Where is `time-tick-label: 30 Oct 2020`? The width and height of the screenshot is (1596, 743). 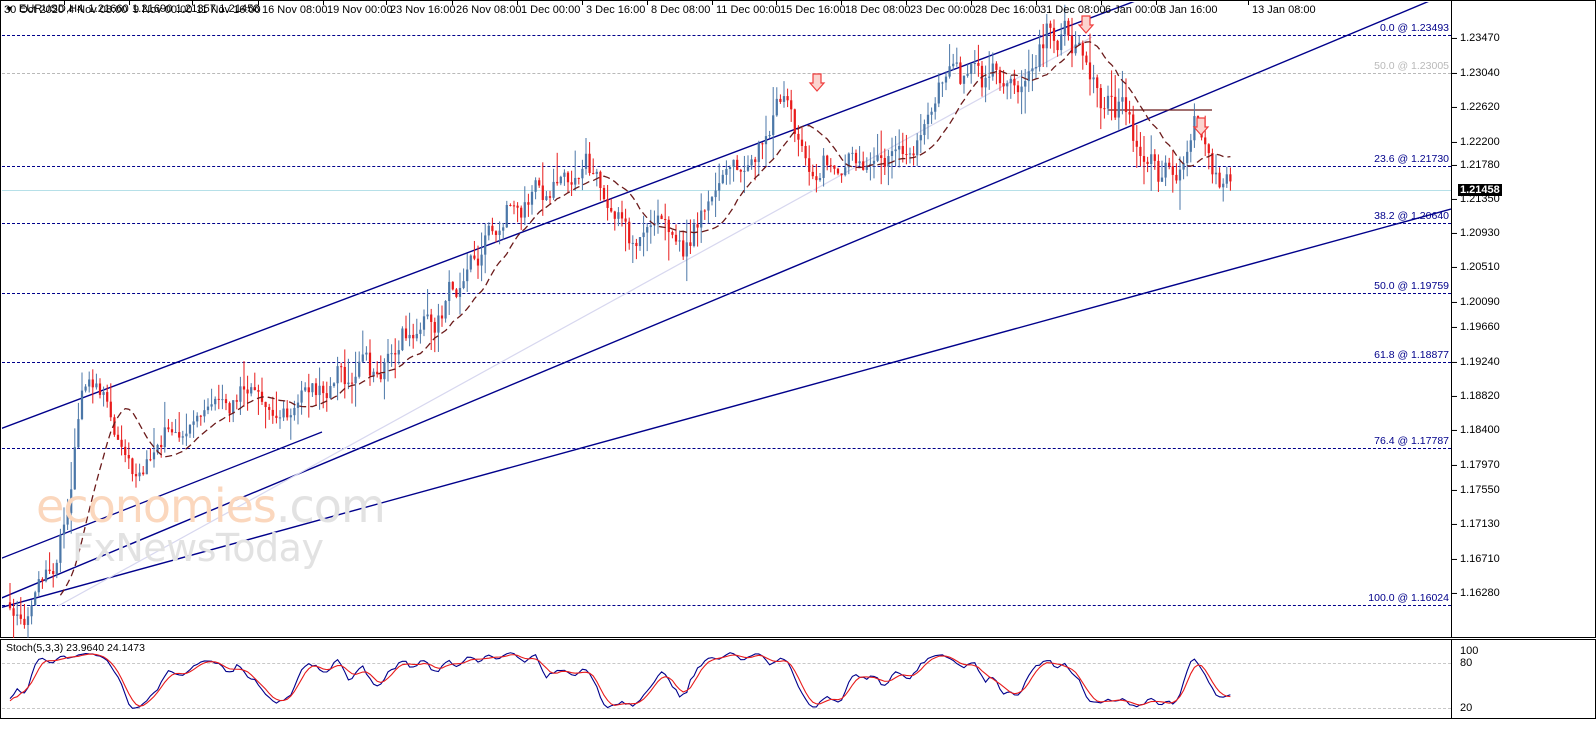 time-tick-label: 30 Oct 2020 is located at coordinates (34, 10).